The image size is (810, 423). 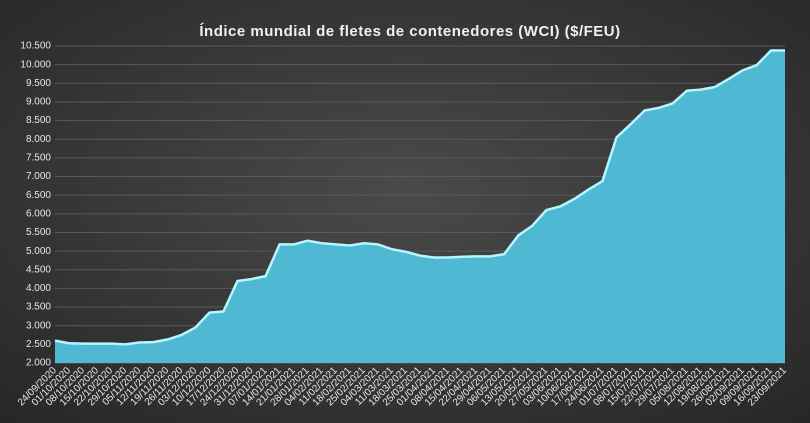 What do you see at coordinates (38, 83) in the screenshot?
I see `y-tick-label: 9.500` at bounding box center [38, 83].